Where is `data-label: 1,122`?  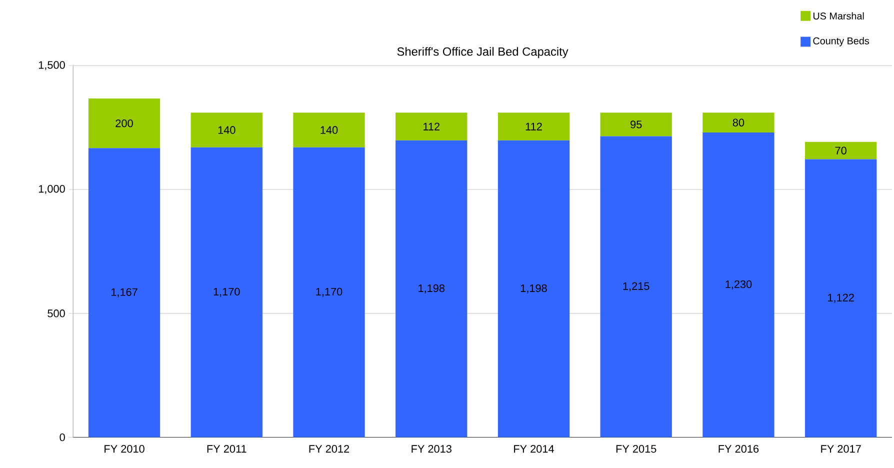 data-label: 1,122 is located at coordinates (841, 298).